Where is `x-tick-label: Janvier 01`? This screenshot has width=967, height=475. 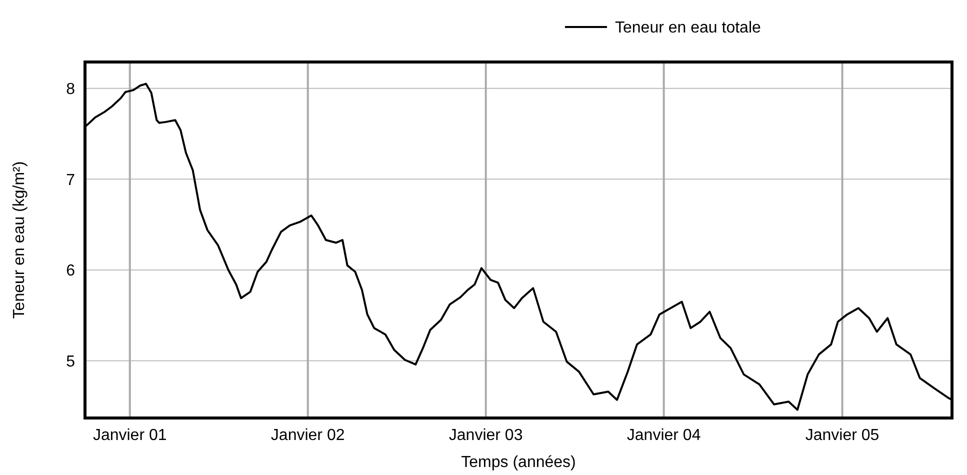
x-tick-label: Janvier 01 is located at coordinates (129, 435).